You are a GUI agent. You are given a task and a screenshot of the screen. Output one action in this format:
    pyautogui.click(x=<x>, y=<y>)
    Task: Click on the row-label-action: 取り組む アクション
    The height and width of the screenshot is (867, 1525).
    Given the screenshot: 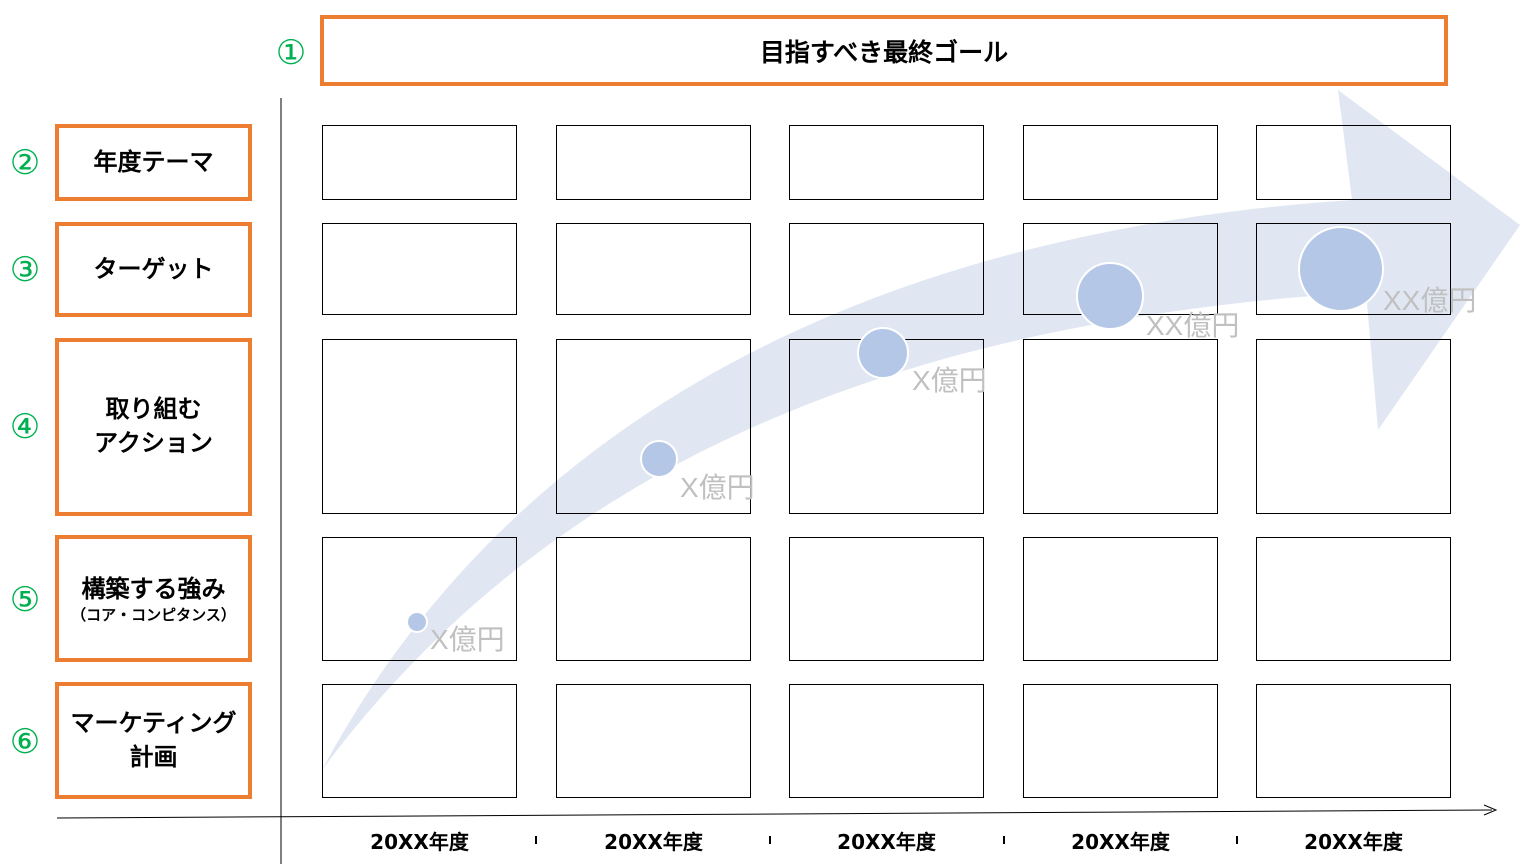 What is the action you would take?
    pyautogui.click(x=153, y=427)
    